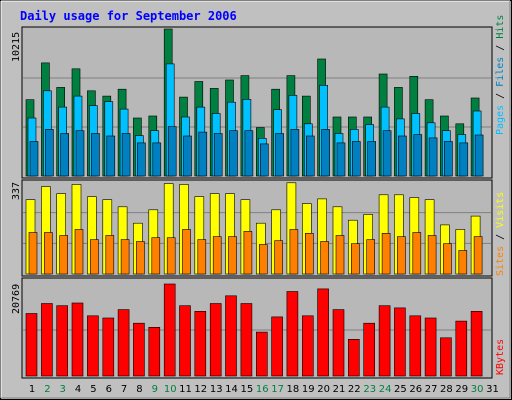 The height and width of the screenshot is (400, 512). I want to click on x-tick-label-day-15: 15, so click(247, 389).